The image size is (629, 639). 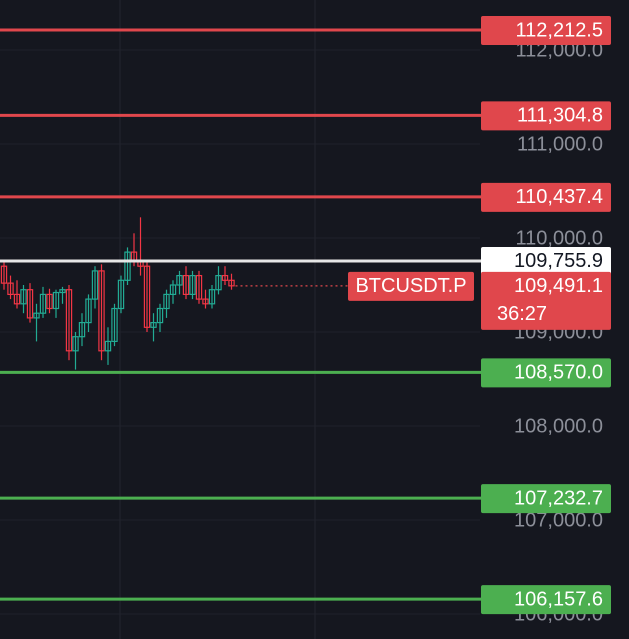 What do you see at coordinates (558, 373) in the screenshot?
I see `level-label: 108,570.0` at bounding box center [558, 373].